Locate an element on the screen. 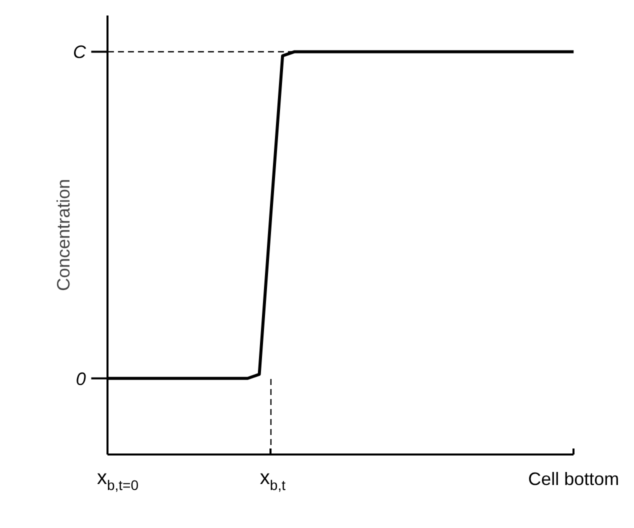  ref-line-label: 0 is located at coordinates (81, 378).